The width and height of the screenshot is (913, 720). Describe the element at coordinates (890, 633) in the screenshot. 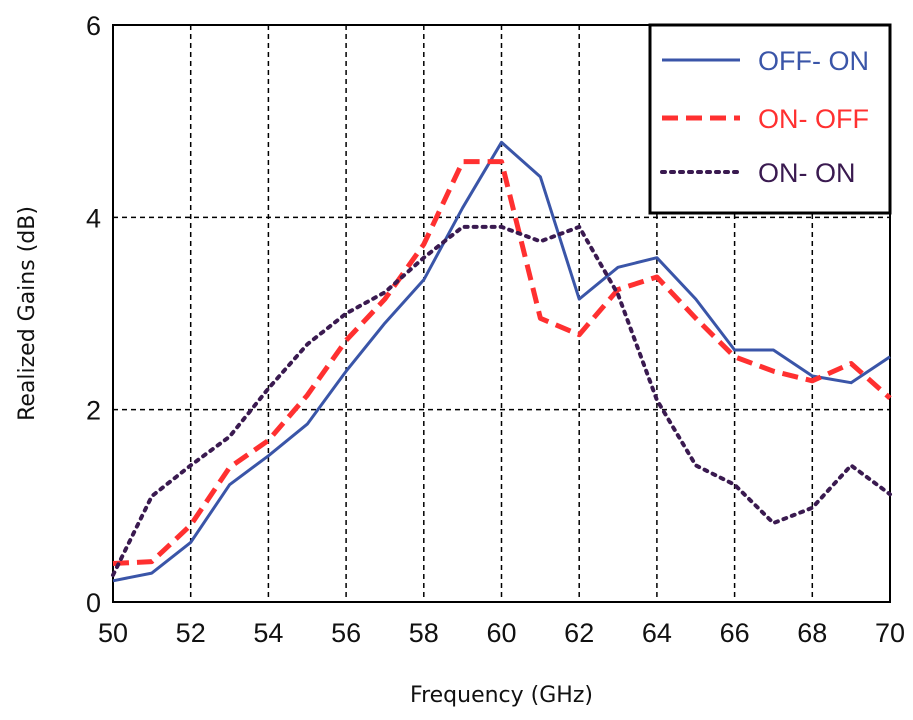

I see `x-tick-label: 70` at that location.